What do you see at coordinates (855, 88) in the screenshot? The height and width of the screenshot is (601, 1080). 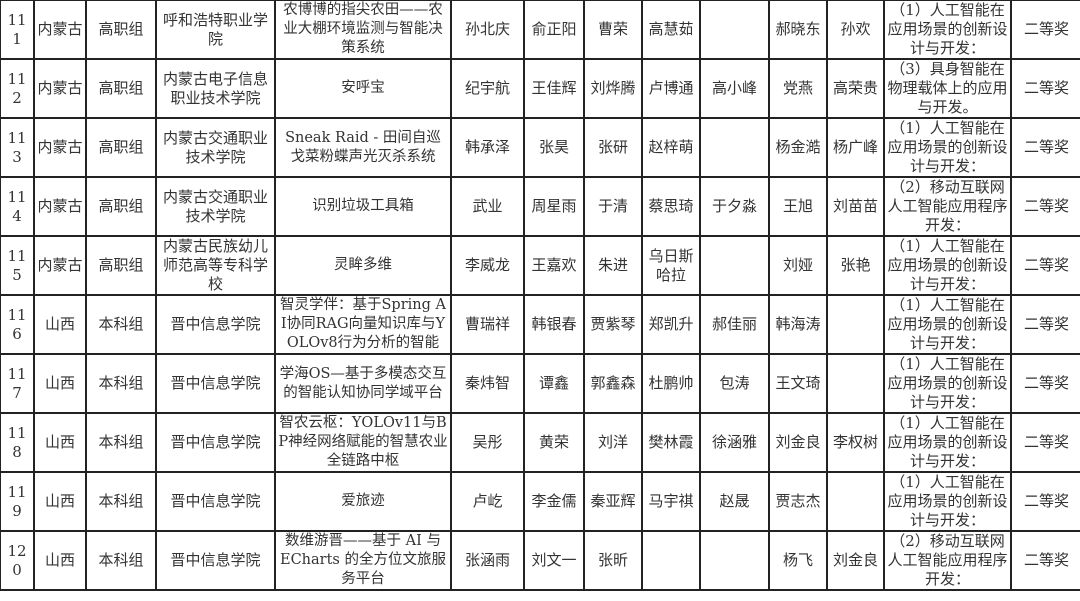 I see `teacher-cell: 高荣贵` at bounding box center [855, 88].